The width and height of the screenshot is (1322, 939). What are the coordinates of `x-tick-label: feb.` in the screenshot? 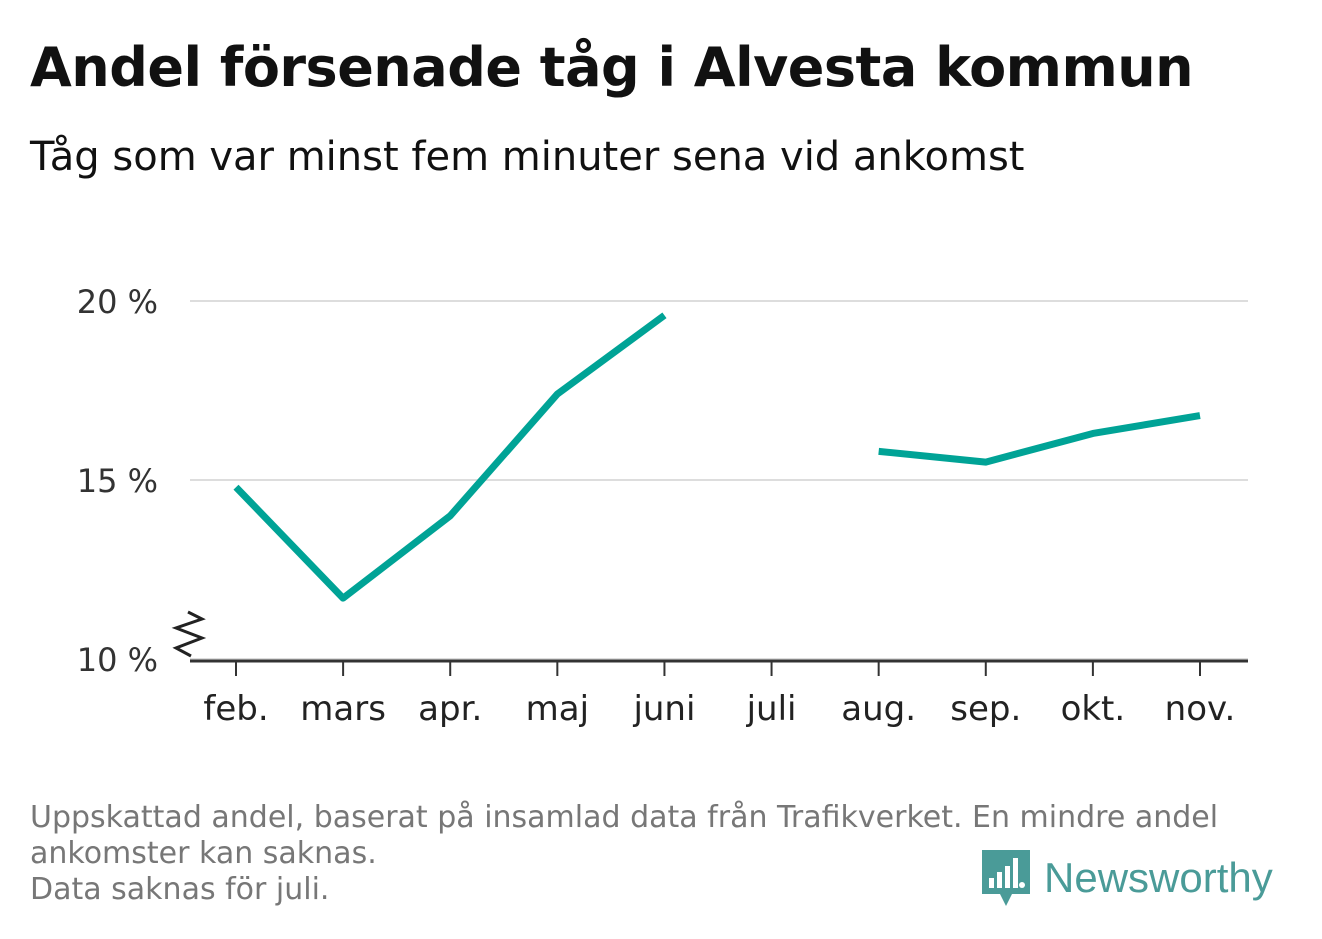 It's located at (235, 709).